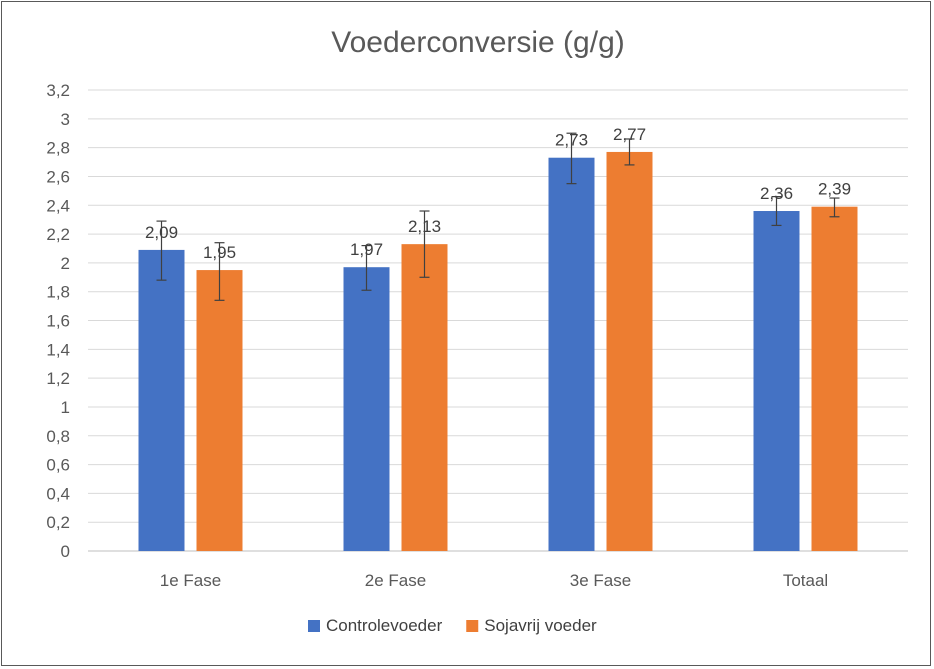 Image resolution: width=934 pixels, height=669 pixels. What do you see at coordinates (834, 189) in the screenshot?
I see `data-label: 2,39` at bounding box center [834, 189].